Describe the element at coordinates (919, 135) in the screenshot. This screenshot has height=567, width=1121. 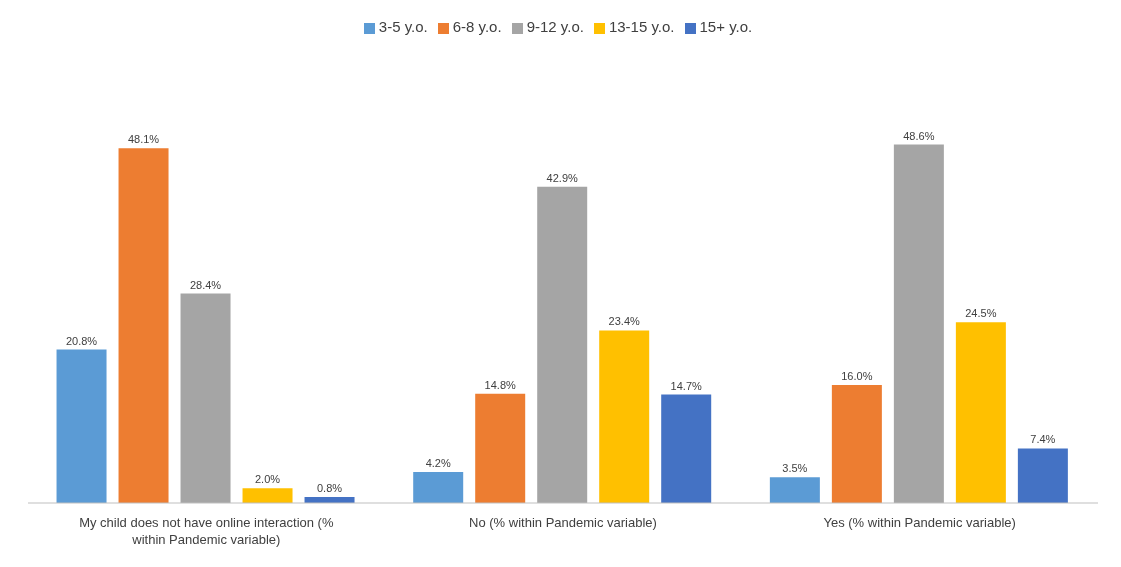
I see `data-label: 48.6%` at that location.